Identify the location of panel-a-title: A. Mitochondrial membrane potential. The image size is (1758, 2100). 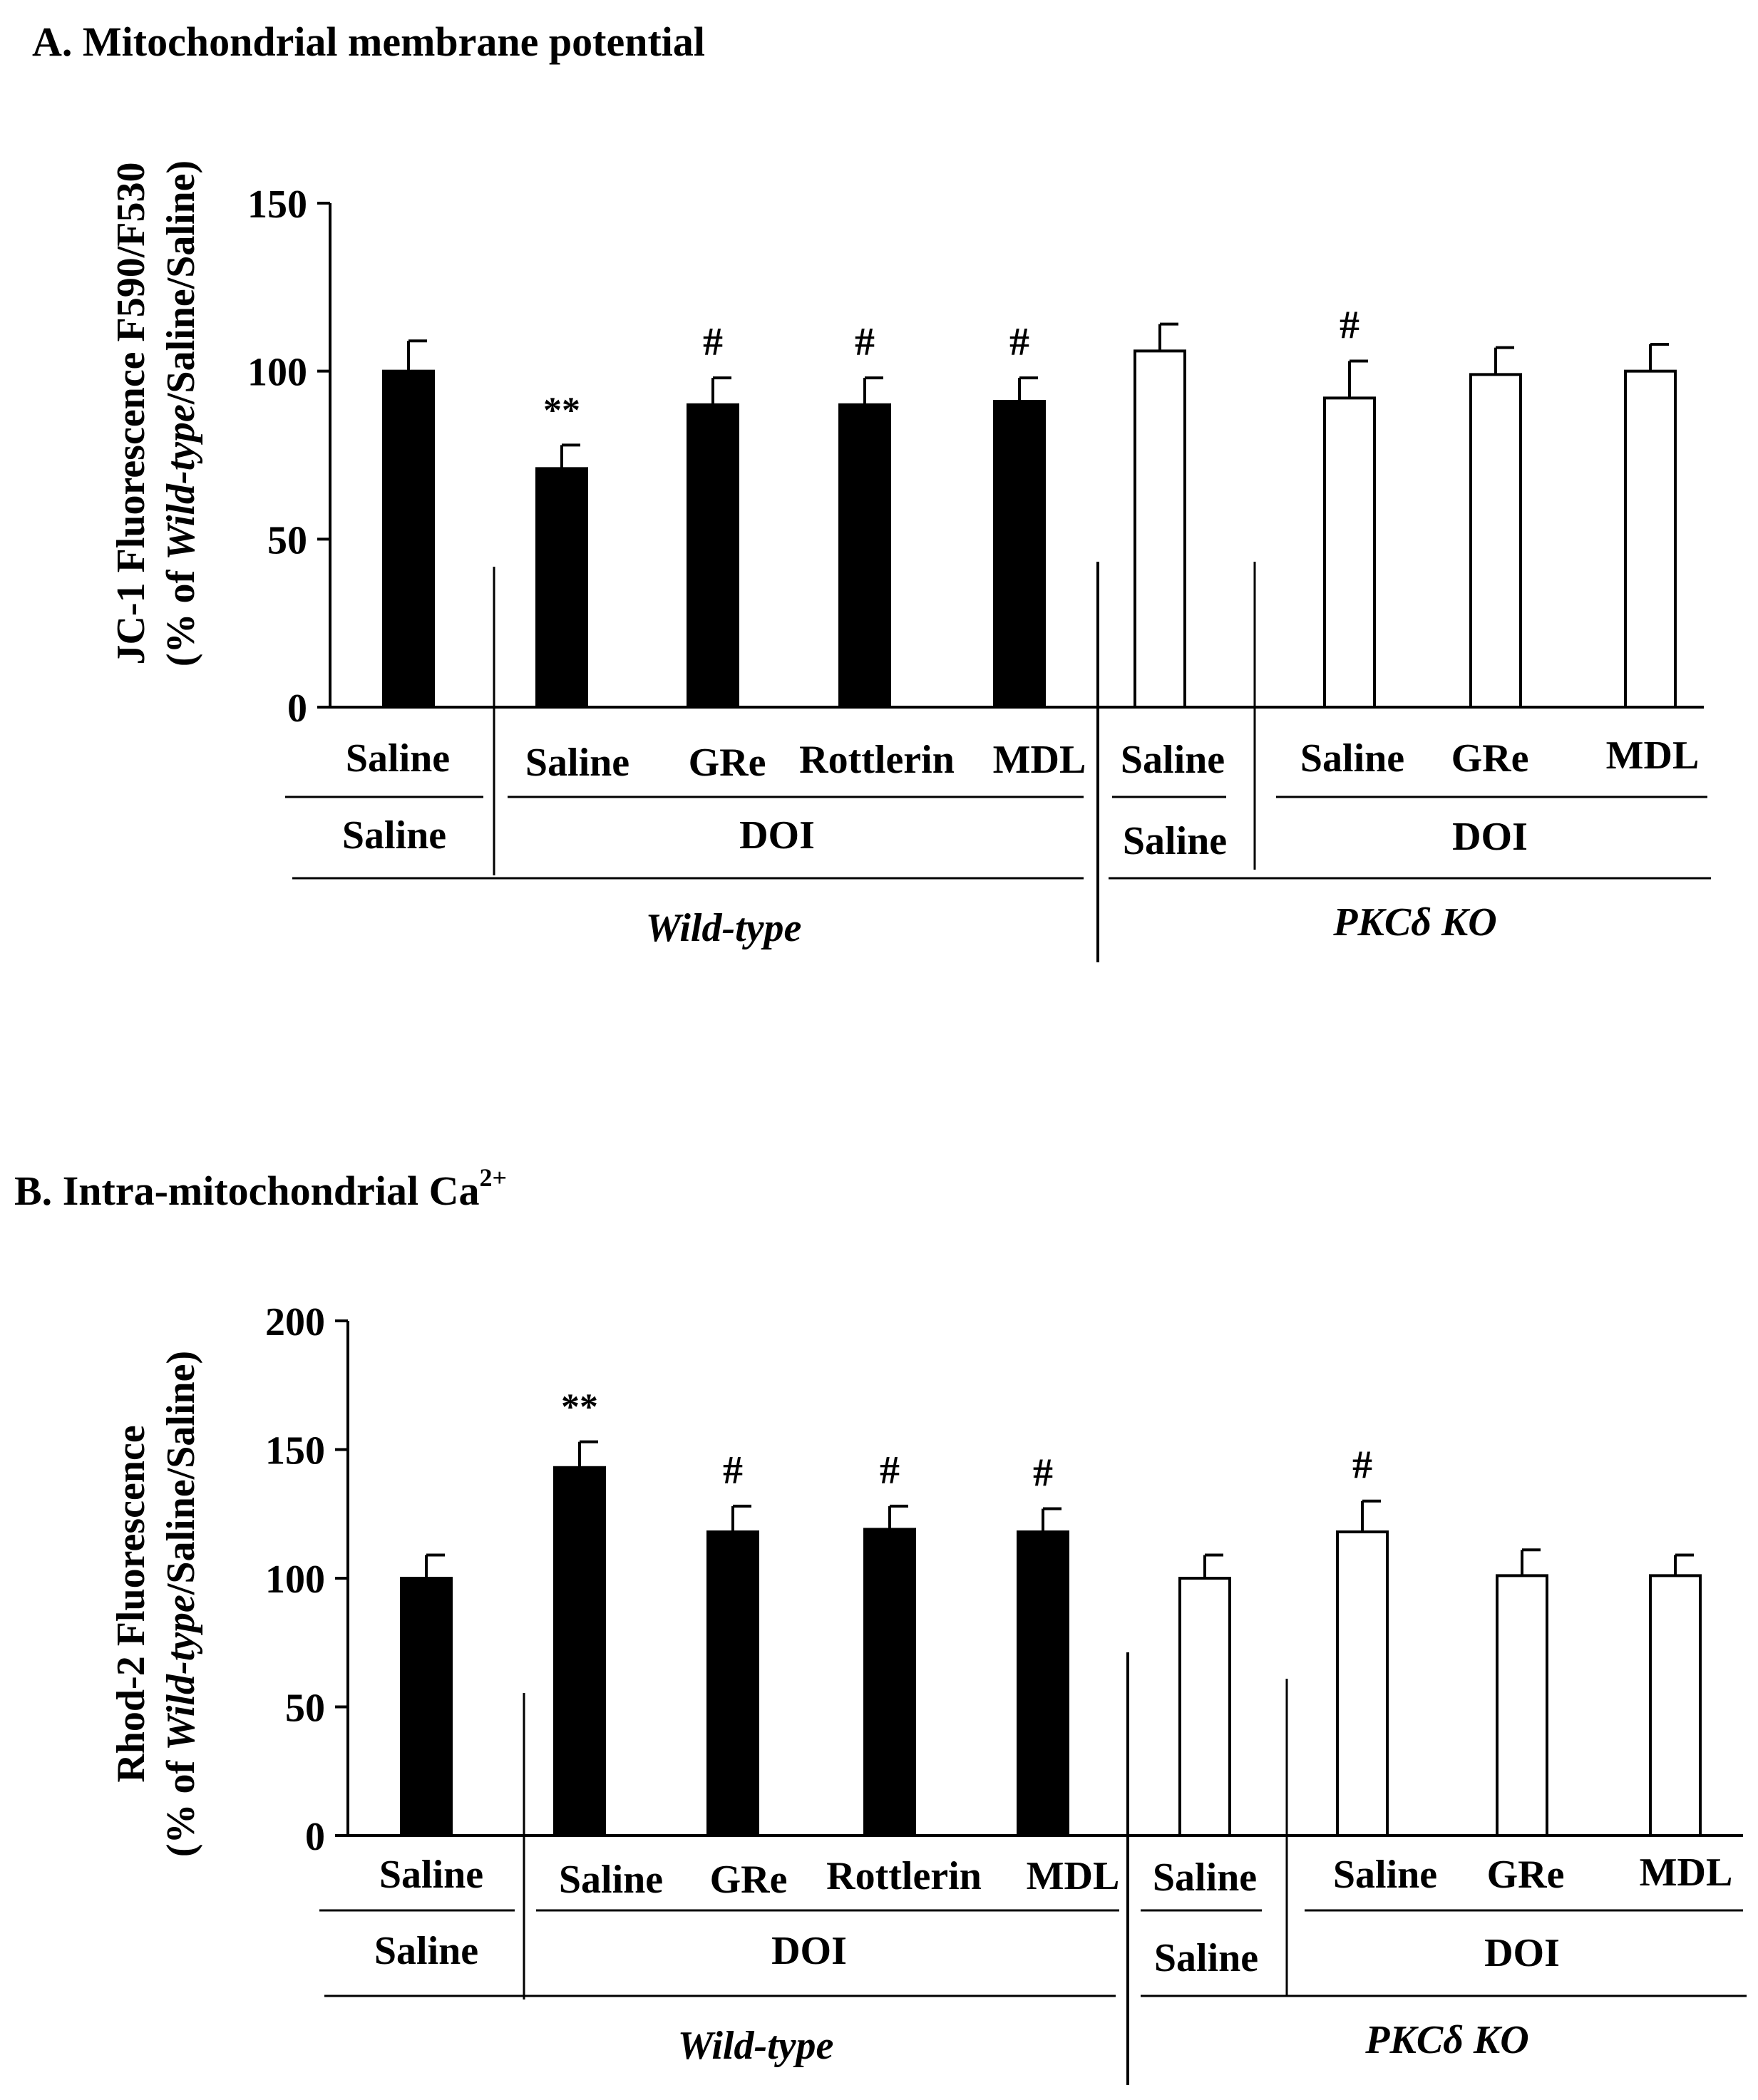
(368, 42).